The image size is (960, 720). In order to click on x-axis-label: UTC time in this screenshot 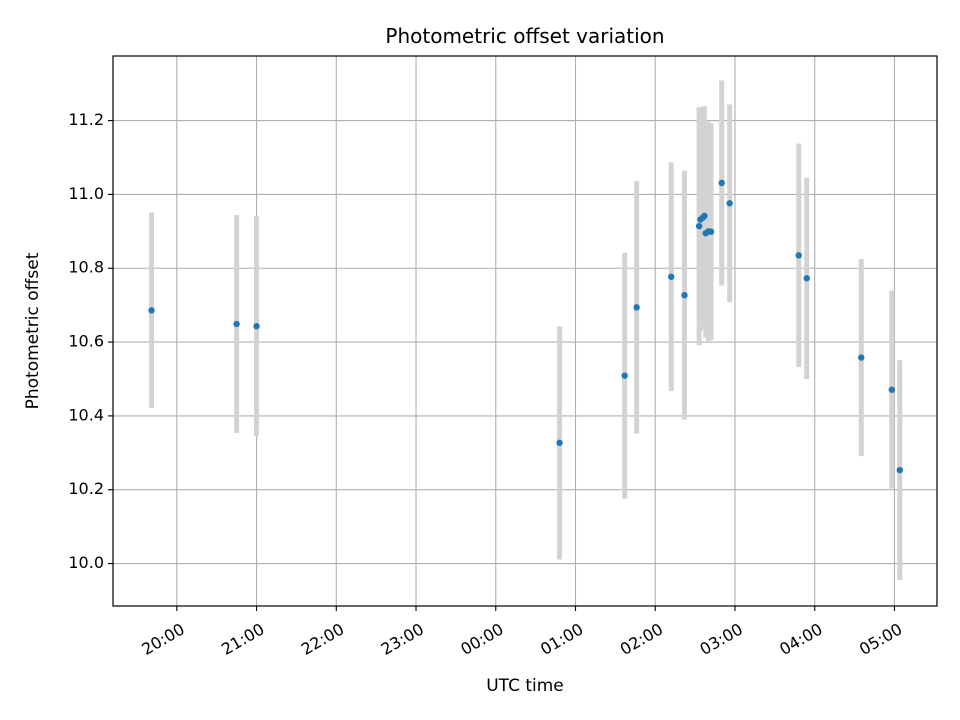, I will do `click(525, 686)`.